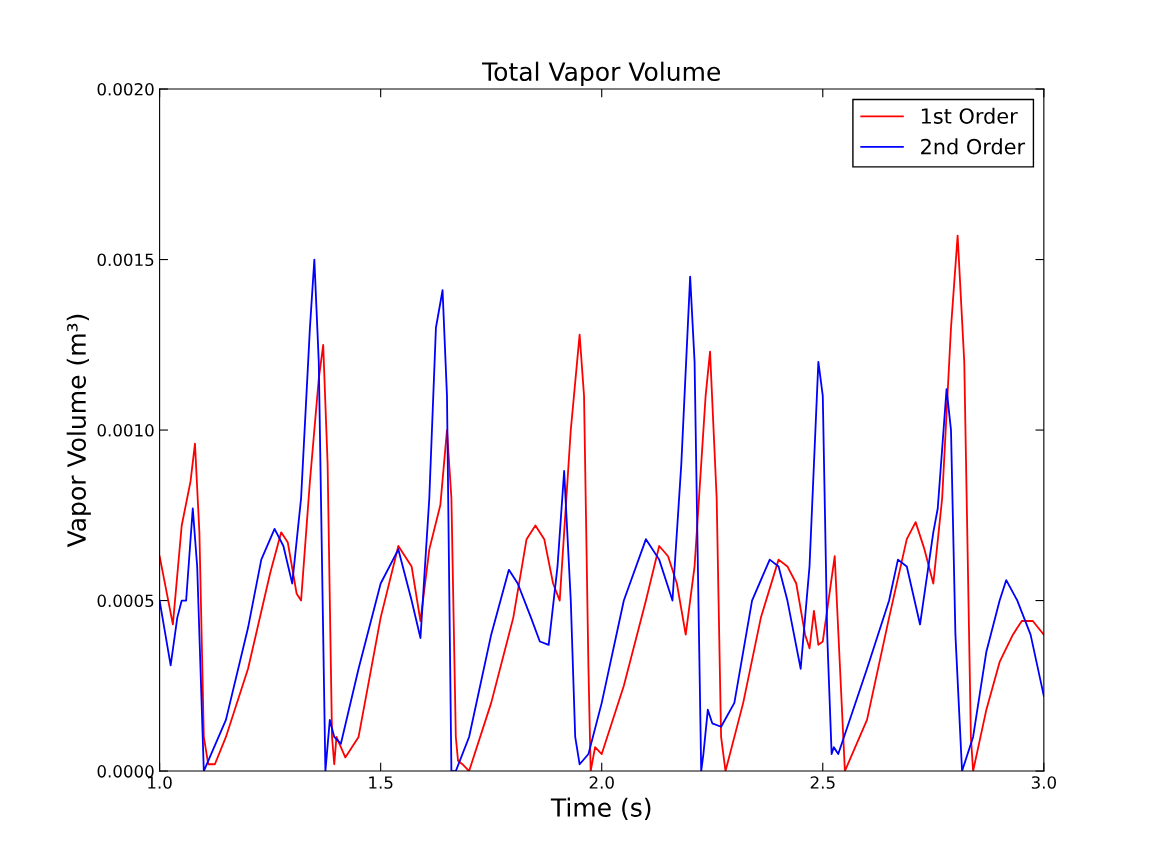 Image resolution: width=1165 pixels, height=852 pixels. What do you see at coordinates (125, 430) in the screenshot?
I see `y-tick-label: 0.0010` at bounding box center [125, 430].